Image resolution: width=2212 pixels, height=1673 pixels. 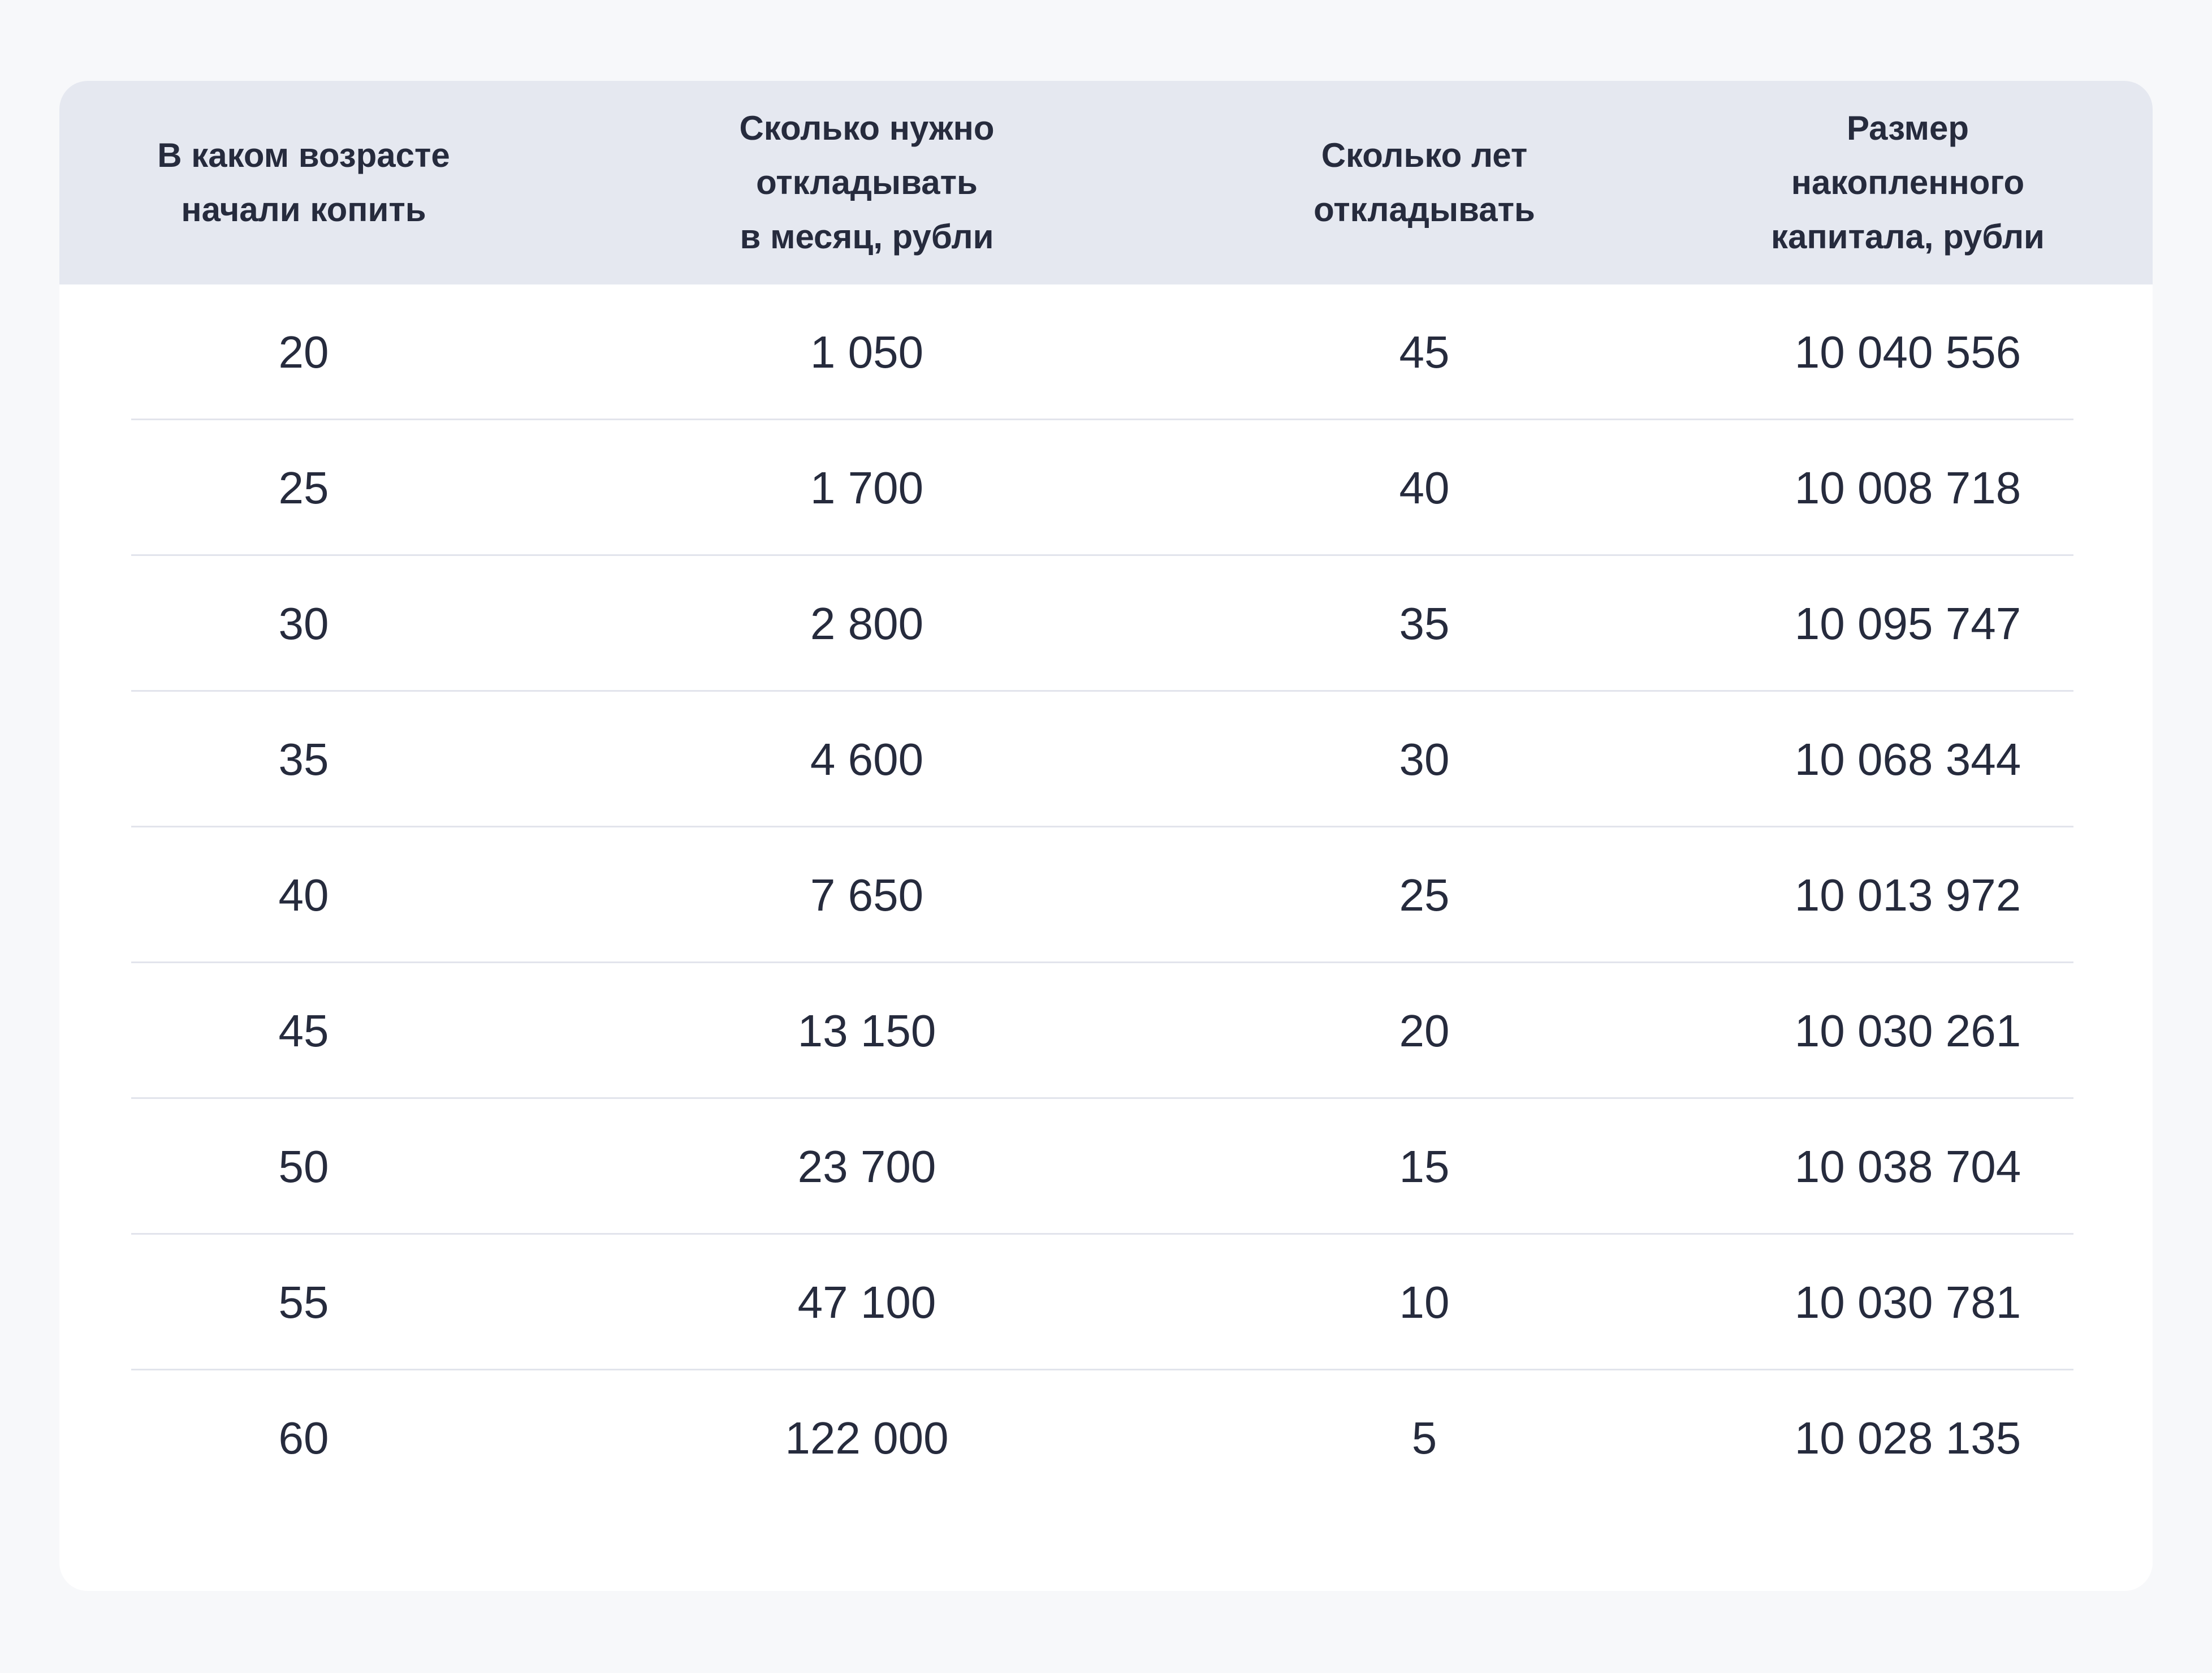 What do you see at coordinates (866, 1166) in the screenshot?
I see `monthly-amount-cell: 23 700` at bounding box center [866, 1166].